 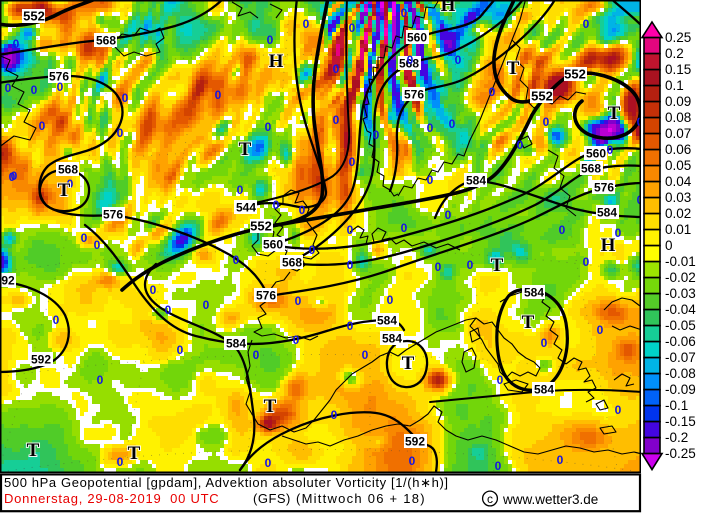 What do you see at coordinates (680, 373) in the screenshot?
I see `svg-text: -0.08` at bounding box center [680, 373].